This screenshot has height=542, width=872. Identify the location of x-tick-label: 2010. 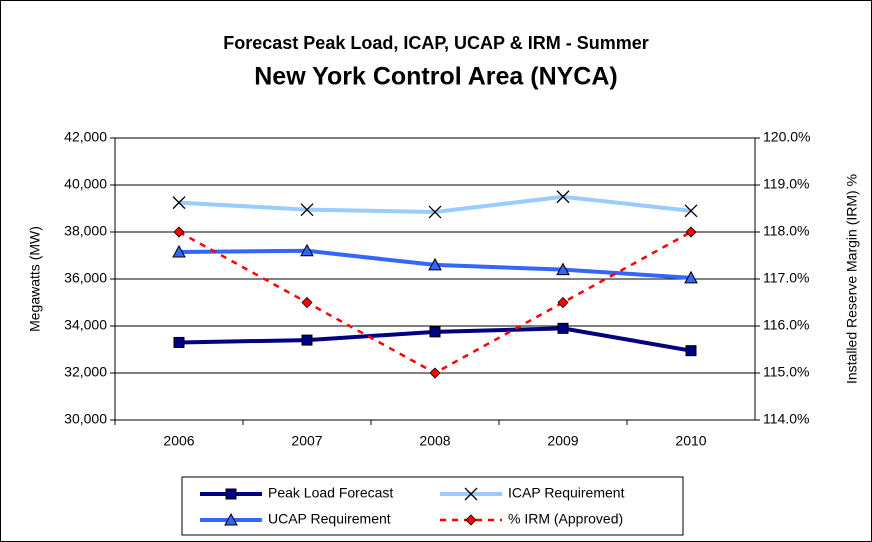
(690, 441).